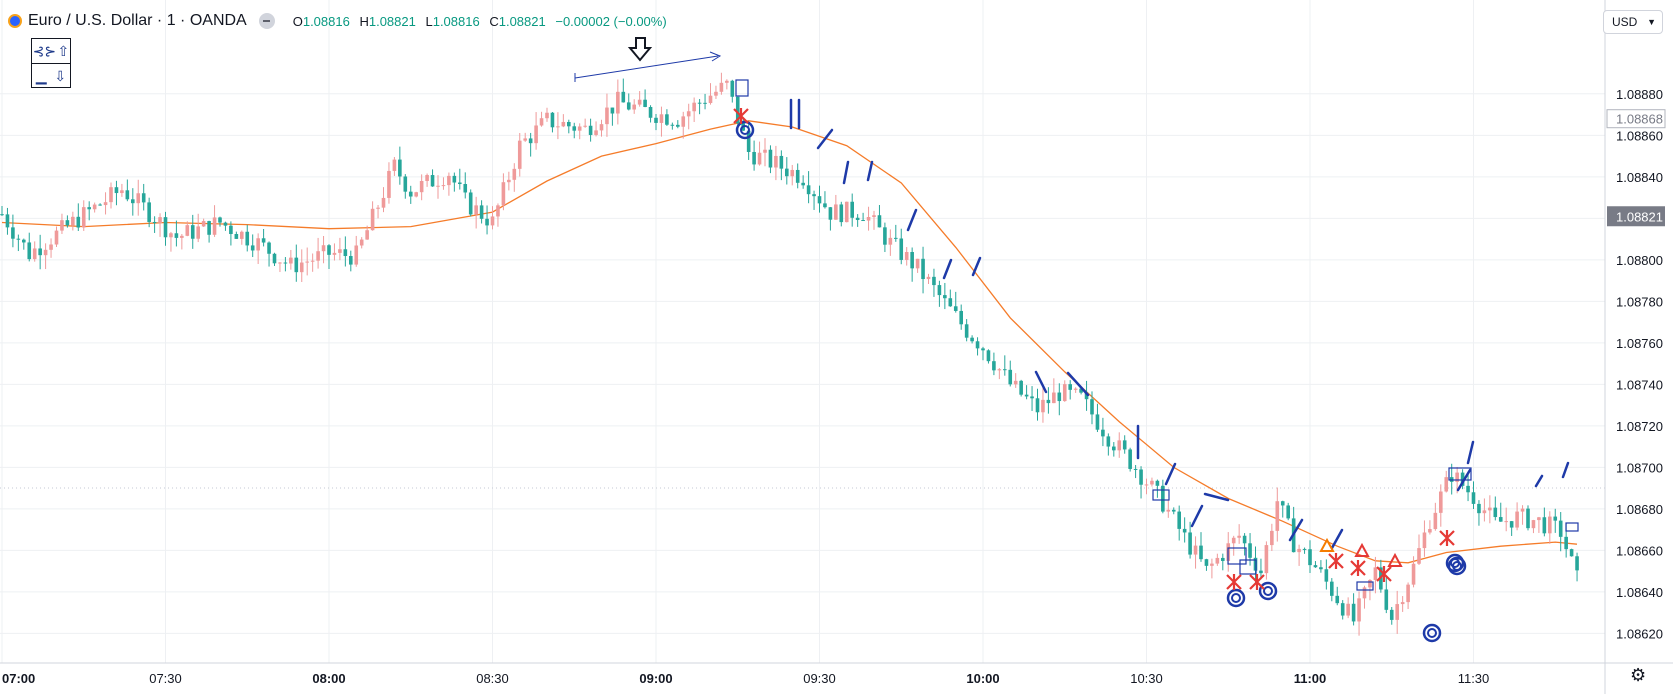  What do you see at coordinates (297, 21) in the screenshot?
I see `open-label: O` at bounding box center [297, 21].